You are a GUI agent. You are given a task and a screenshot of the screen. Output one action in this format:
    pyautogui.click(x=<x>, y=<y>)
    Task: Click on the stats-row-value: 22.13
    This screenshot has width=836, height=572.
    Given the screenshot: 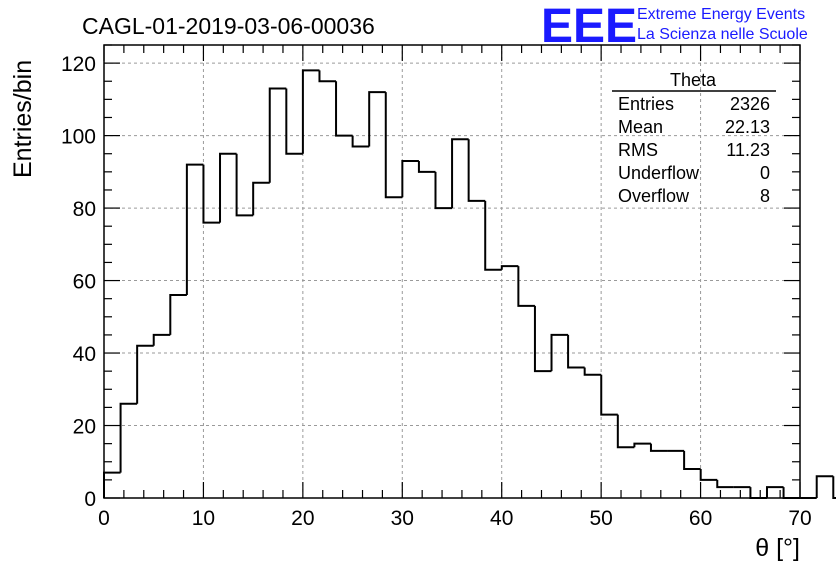 What is the action you would take?
    pyautogui.click(x=747, y=127)
    